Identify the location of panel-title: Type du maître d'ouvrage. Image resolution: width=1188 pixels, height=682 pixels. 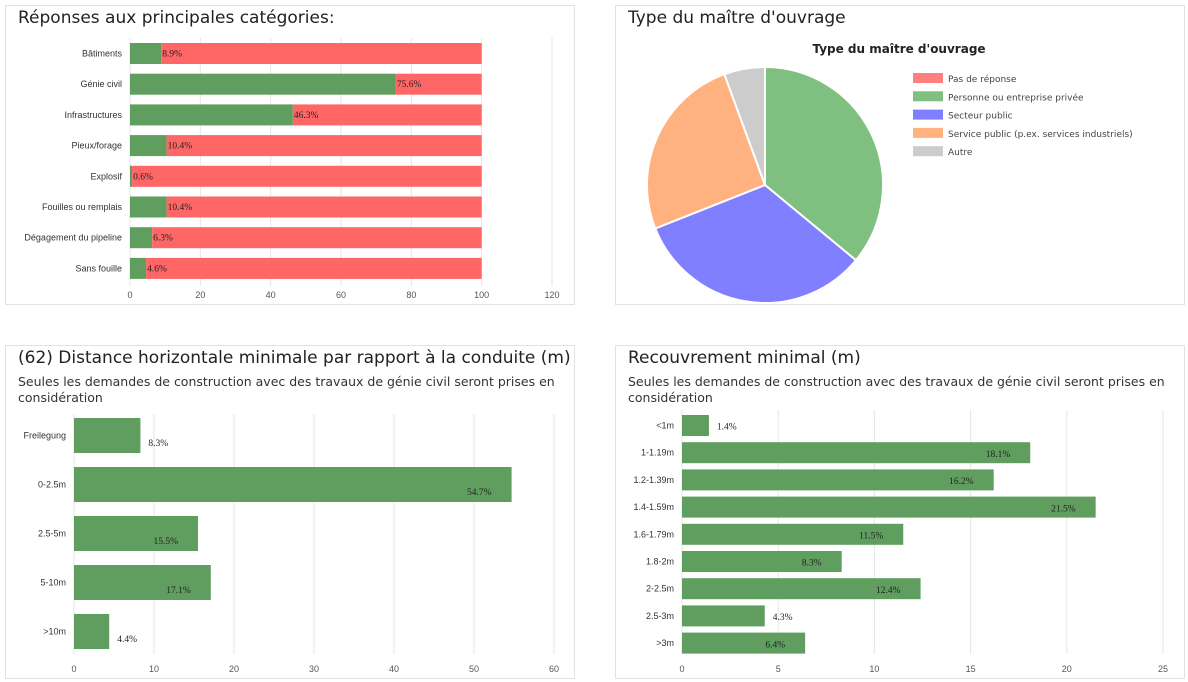
(737, 18).